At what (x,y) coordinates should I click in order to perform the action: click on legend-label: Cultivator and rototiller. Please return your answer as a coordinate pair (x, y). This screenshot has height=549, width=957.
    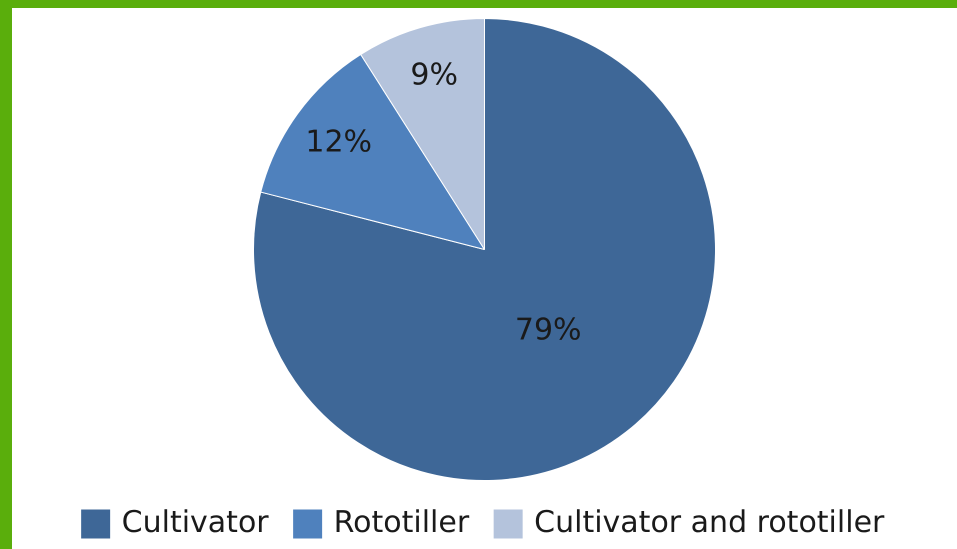
    Looking at the image, I should click on (710, 522).